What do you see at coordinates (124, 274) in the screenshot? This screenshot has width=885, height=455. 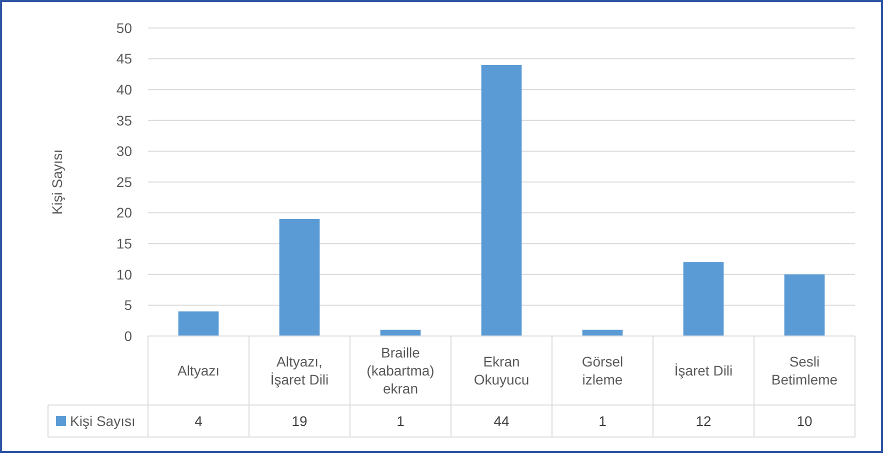 I see `y-tick-label: 10` at bounding box center [124, 274].